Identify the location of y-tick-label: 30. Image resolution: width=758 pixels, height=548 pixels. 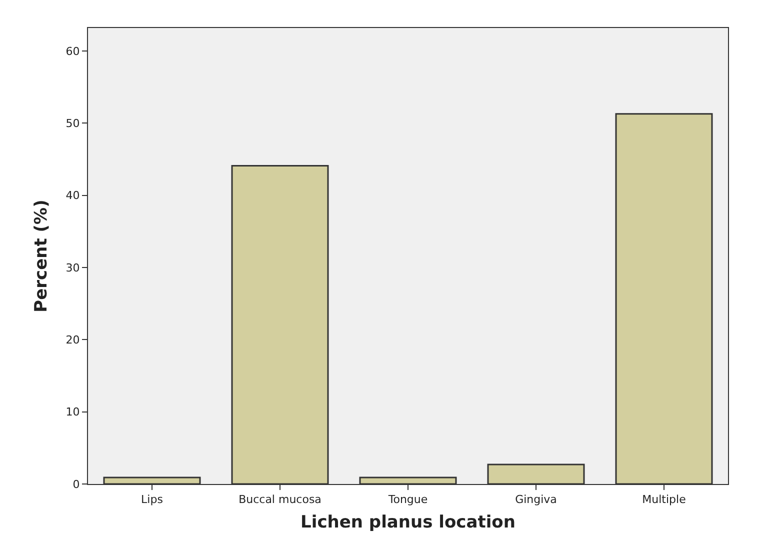
(73, 267).